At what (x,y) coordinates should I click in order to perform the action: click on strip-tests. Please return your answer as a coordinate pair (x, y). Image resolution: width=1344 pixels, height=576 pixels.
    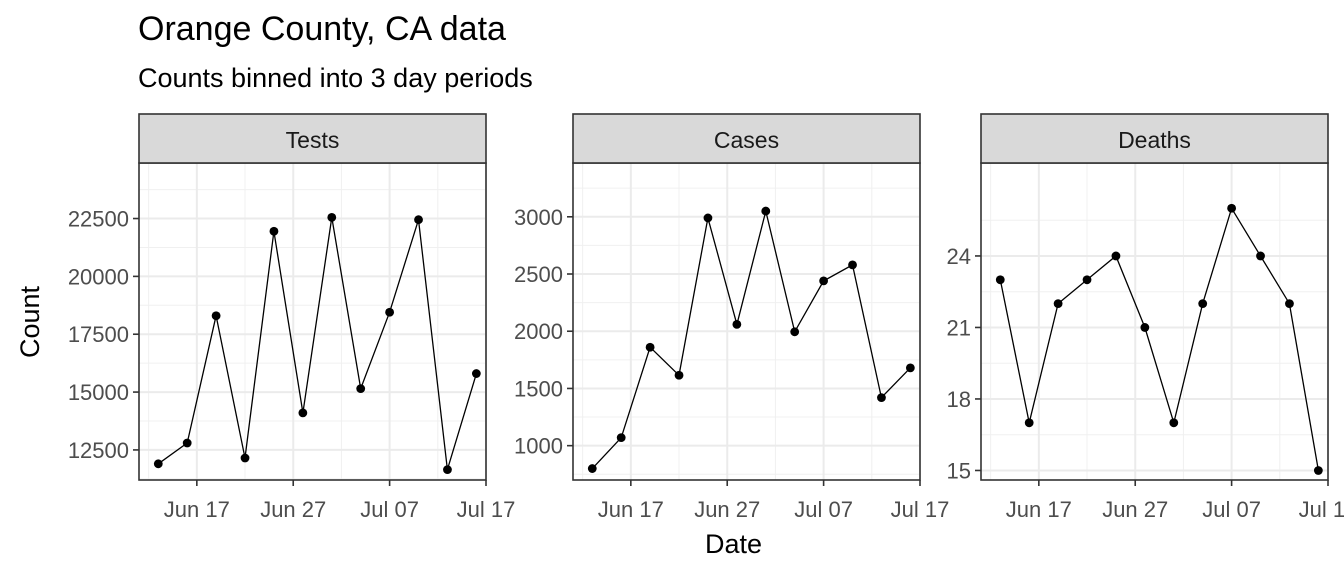
    Looking at the image, I should click on (312, 138).